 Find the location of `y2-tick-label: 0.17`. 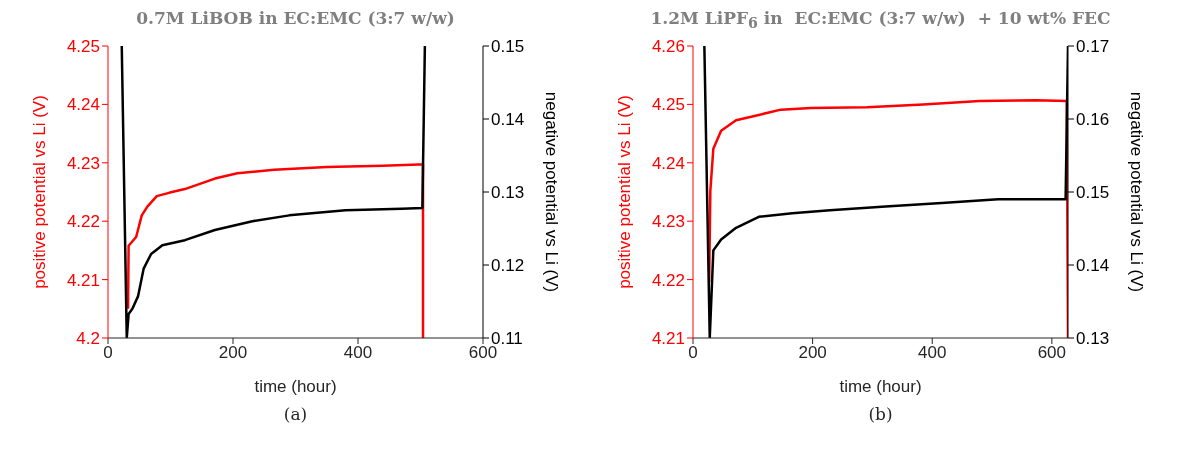

y2-tick-label: 0.17 is located at coordinates (1093, 47).